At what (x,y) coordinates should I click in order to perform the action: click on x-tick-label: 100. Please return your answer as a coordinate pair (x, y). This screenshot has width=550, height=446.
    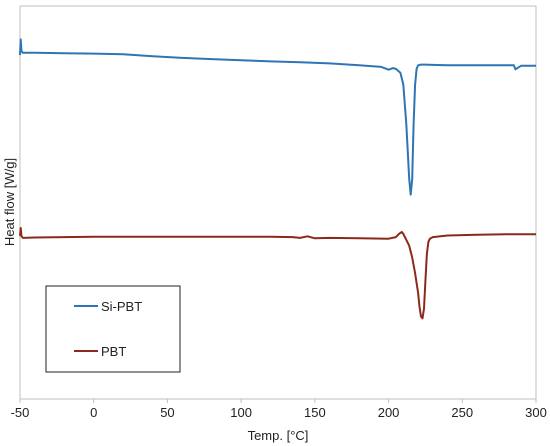
    Looking at the image, I should click on (241, 412).